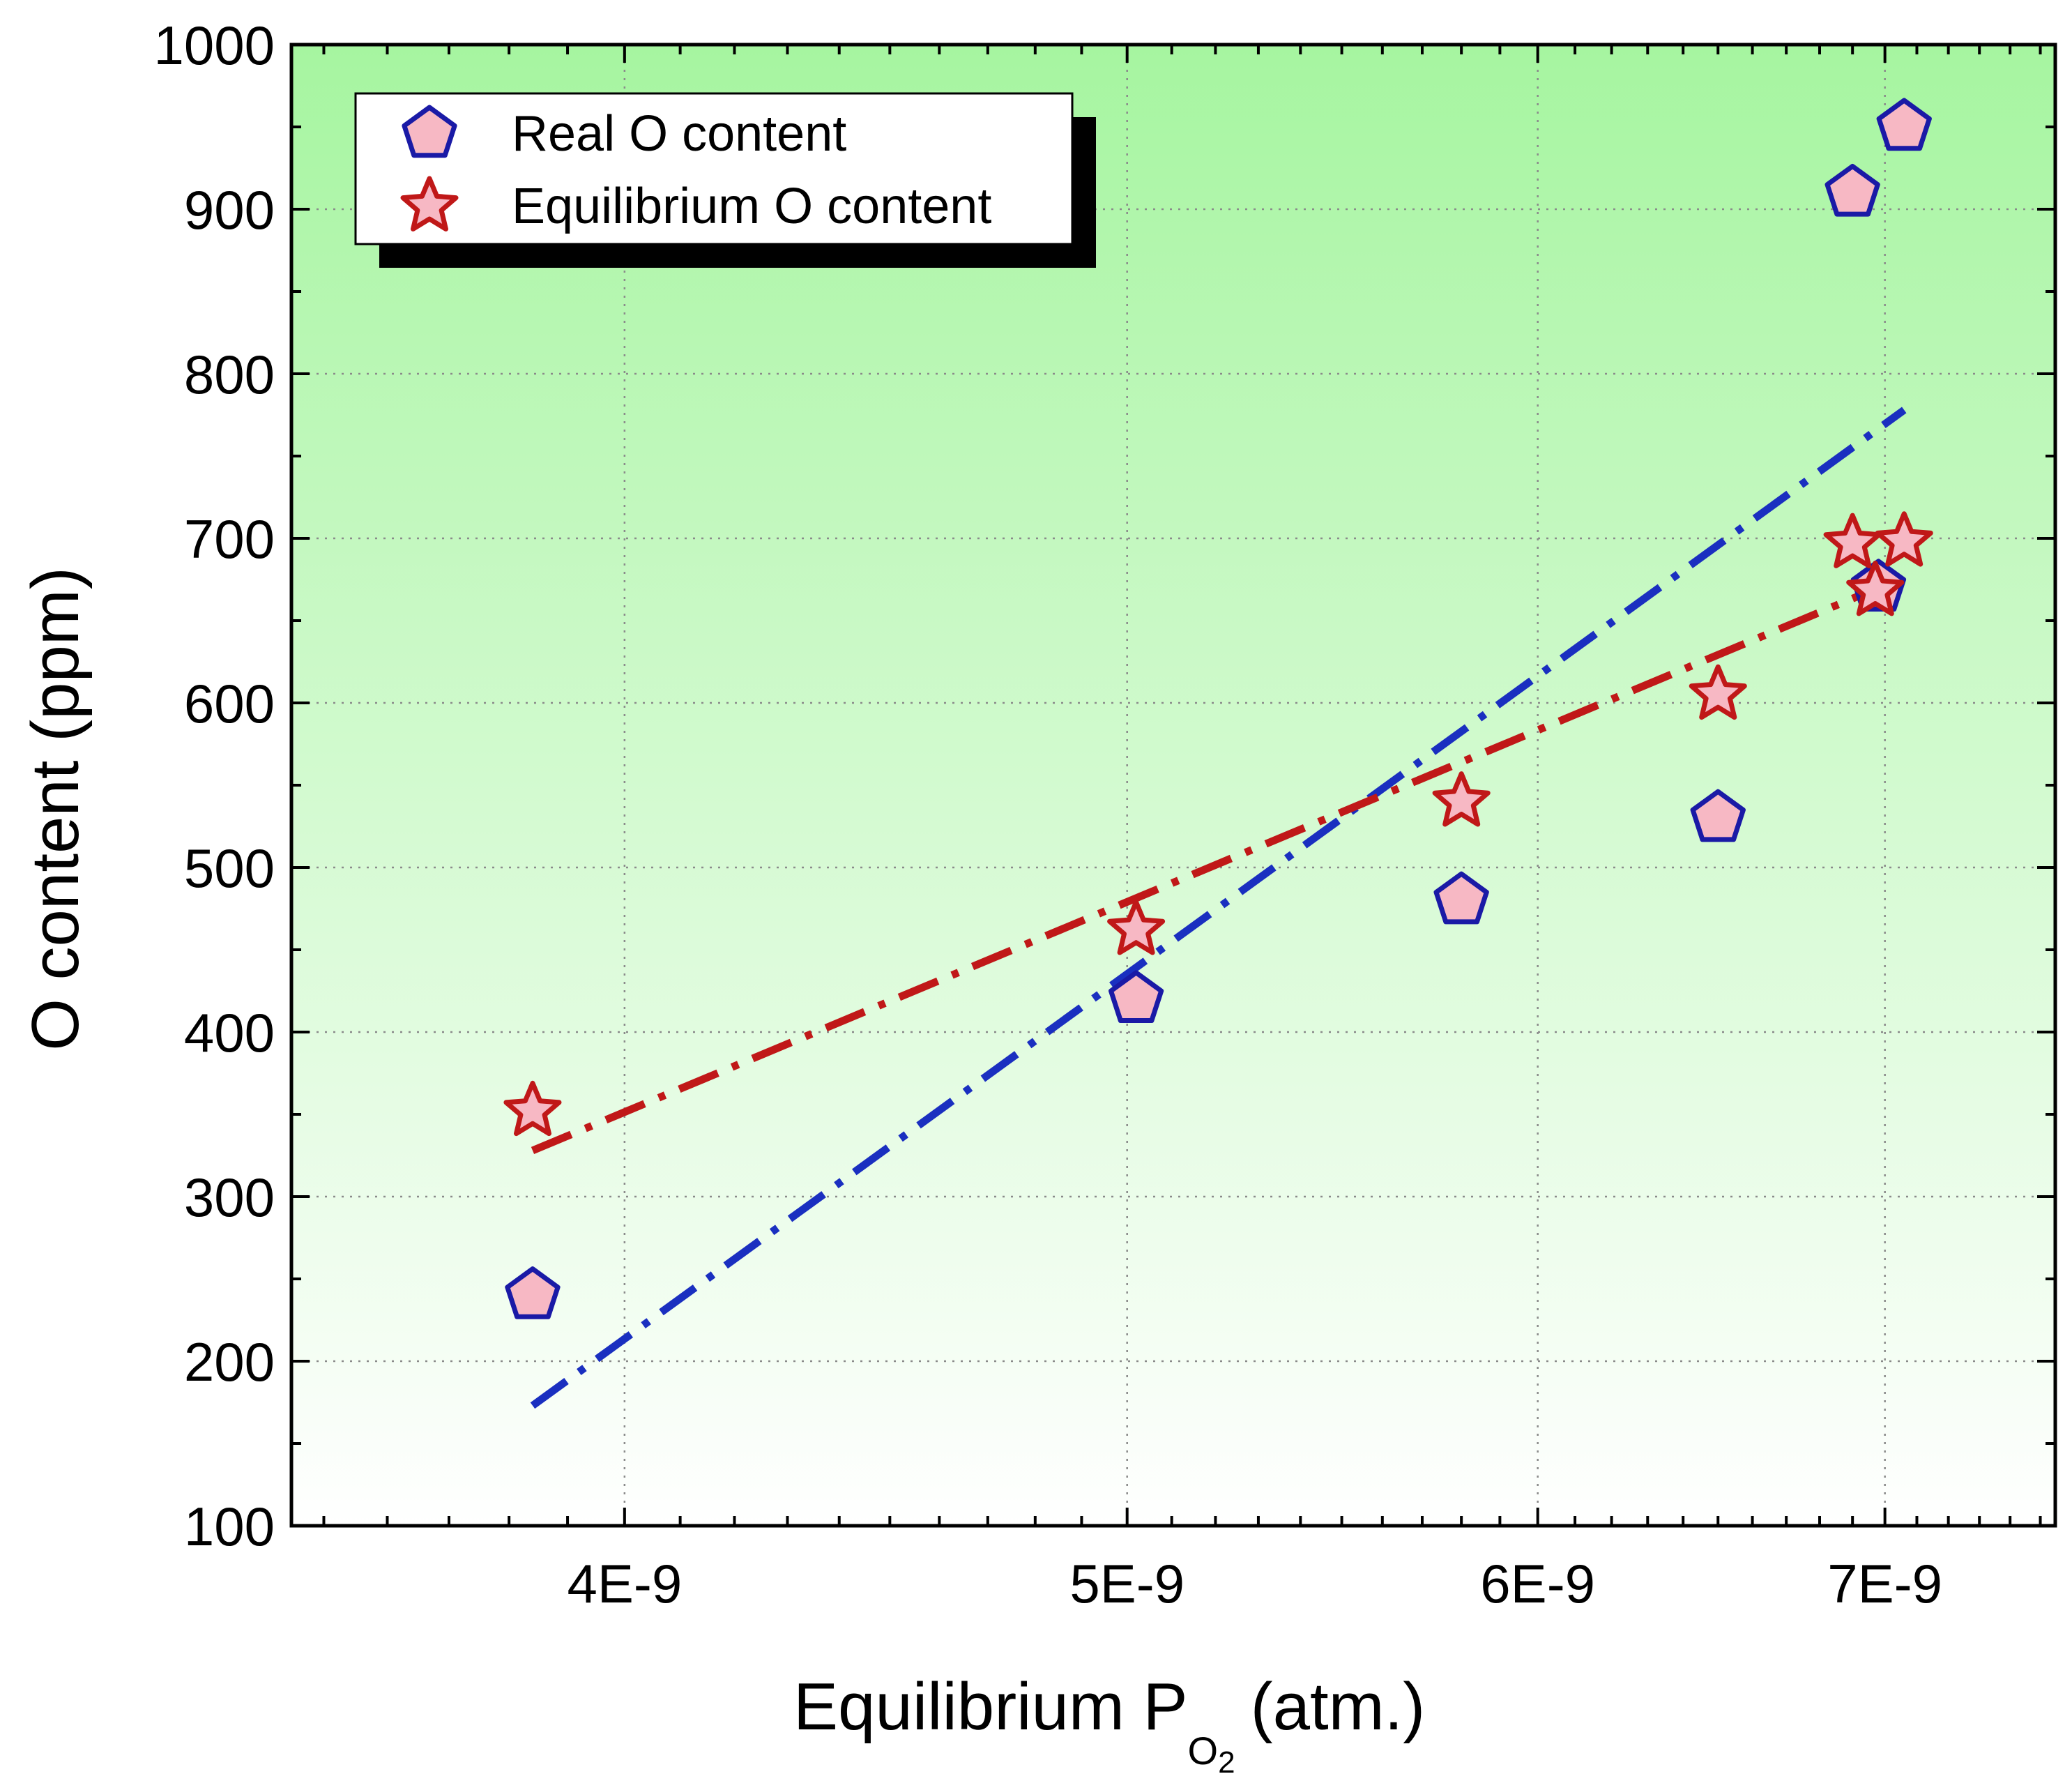  Describe the element at coordinates (1126, 1583) in the screenshot. I see `x-tick-label: 5E-9` at that location.